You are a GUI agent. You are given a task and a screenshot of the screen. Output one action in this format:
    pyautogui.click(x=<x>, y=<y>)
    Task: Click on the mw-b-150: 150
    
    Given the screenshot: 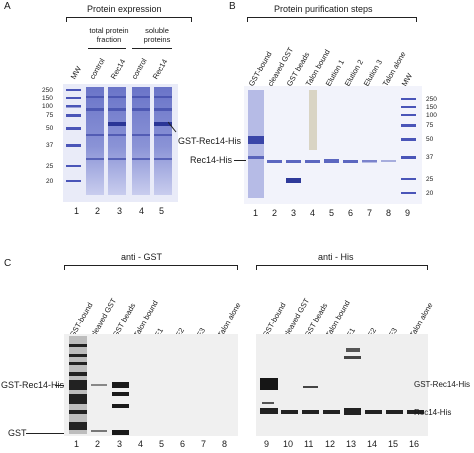 What is the action you would take?
    pyautogui.click(x=431, y=107)
    